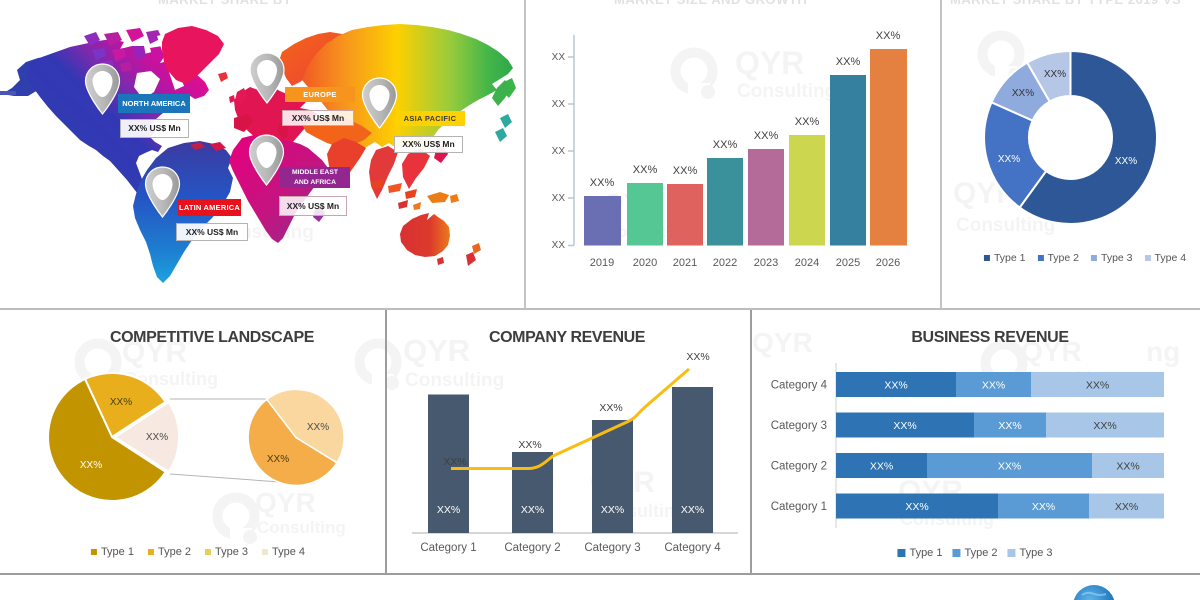 This screenshot has width=1200, height=600. Describe the element at coordinates (1163, 351) in the screenshot. I see `svg-text: ng` at that location.